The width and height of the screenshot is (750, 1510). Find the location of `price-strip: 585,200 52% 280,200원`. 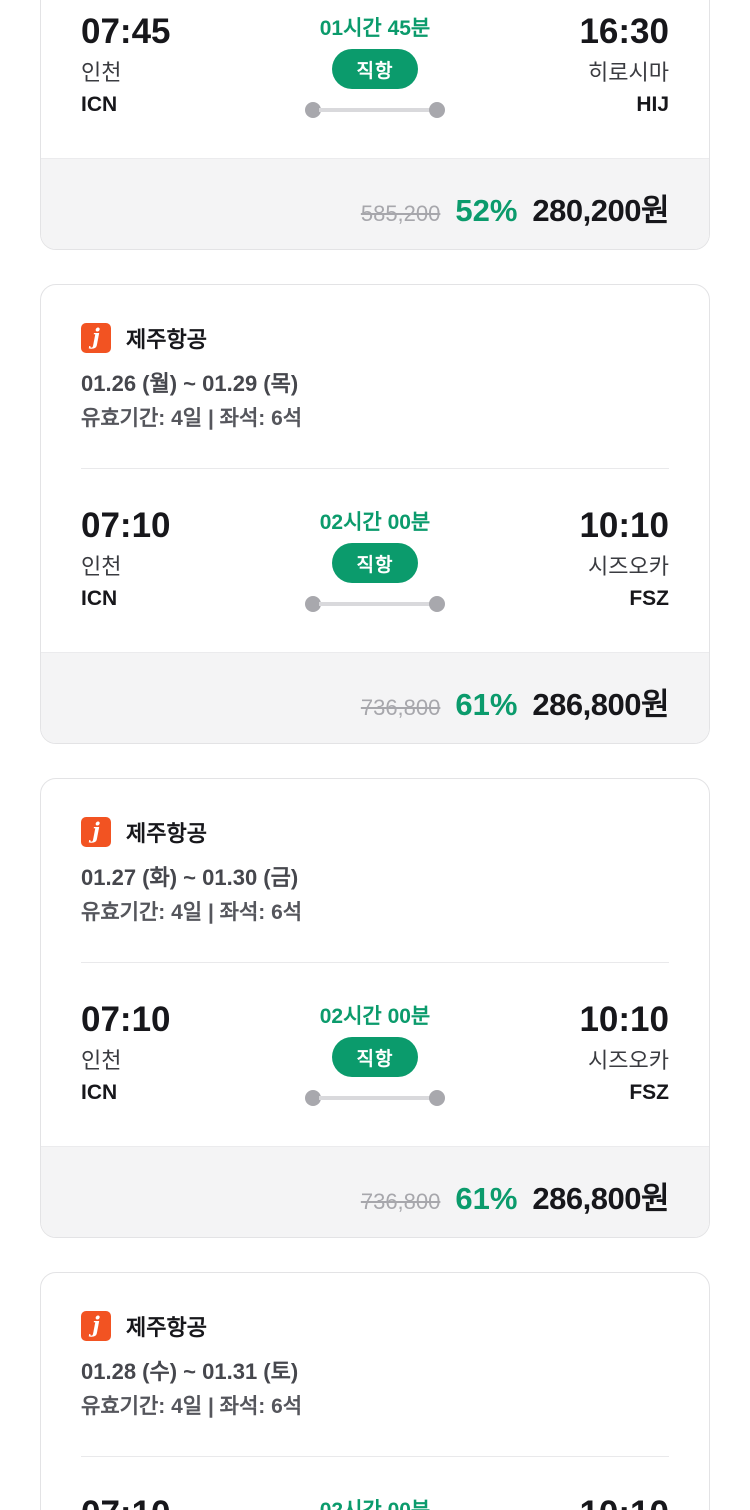

price-strip: 585,200 52% 280,200원 is located at coordinates (375, 203).